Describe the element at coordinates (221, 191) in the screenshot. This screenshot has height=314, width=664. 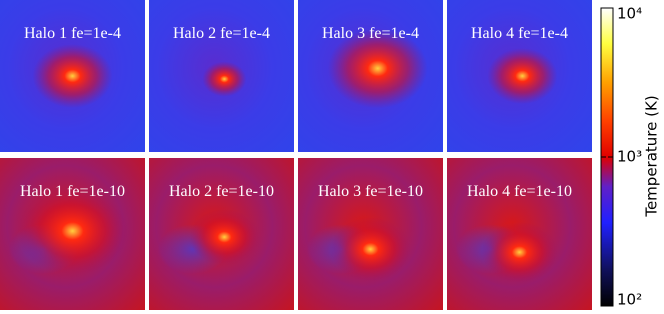
I see `panel-label: Halo 2 fe=1e-10` at that location.